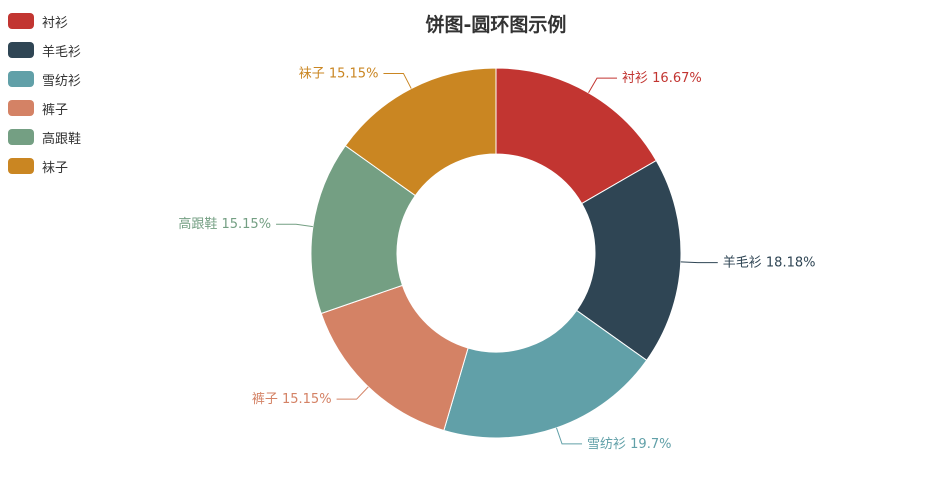 This screenshot has height=494, width=952. What do you see at coordinates (339, 73) in the screenshot?
I see `slice-label-socks: 袜子 15.15%` at bounding box center [339, 73].